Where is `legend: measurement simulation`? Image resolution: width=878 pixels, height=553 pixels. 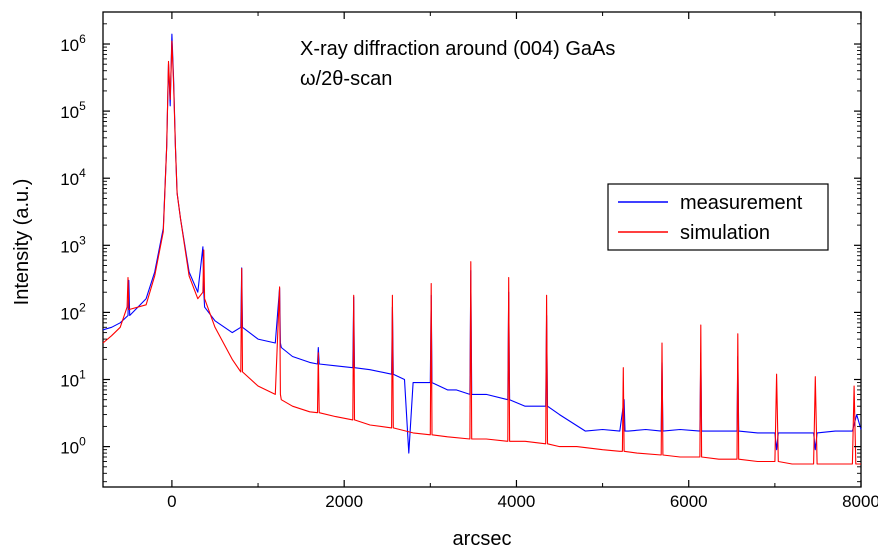 legend: measurement simulation is located at coordinates (718, 217).